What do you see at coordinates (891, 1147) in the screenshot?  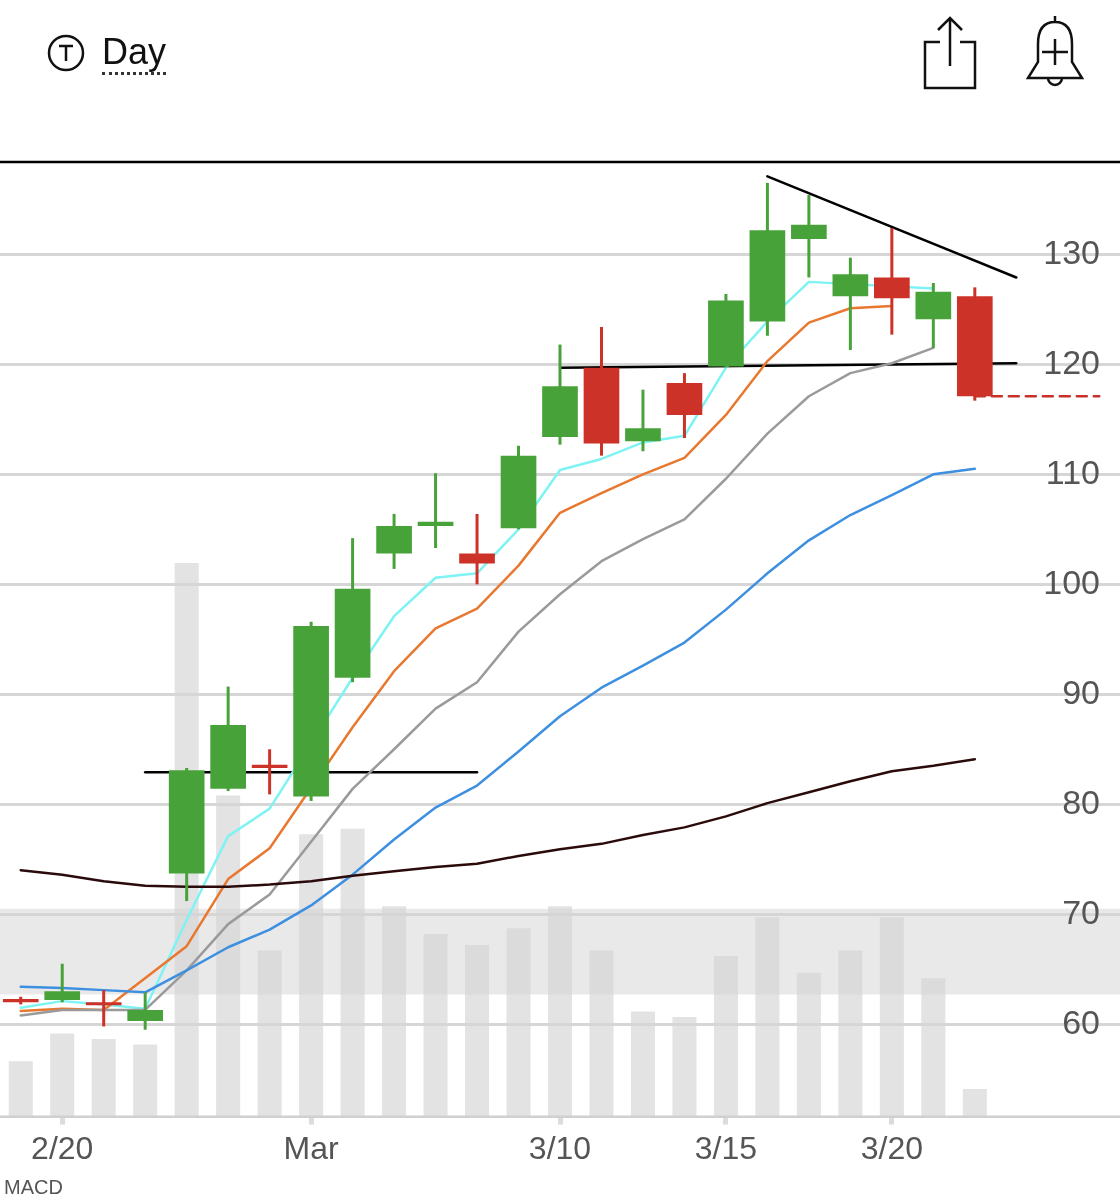 I see `x-tick-label: 3/20` at bounding box center [891, 1147].